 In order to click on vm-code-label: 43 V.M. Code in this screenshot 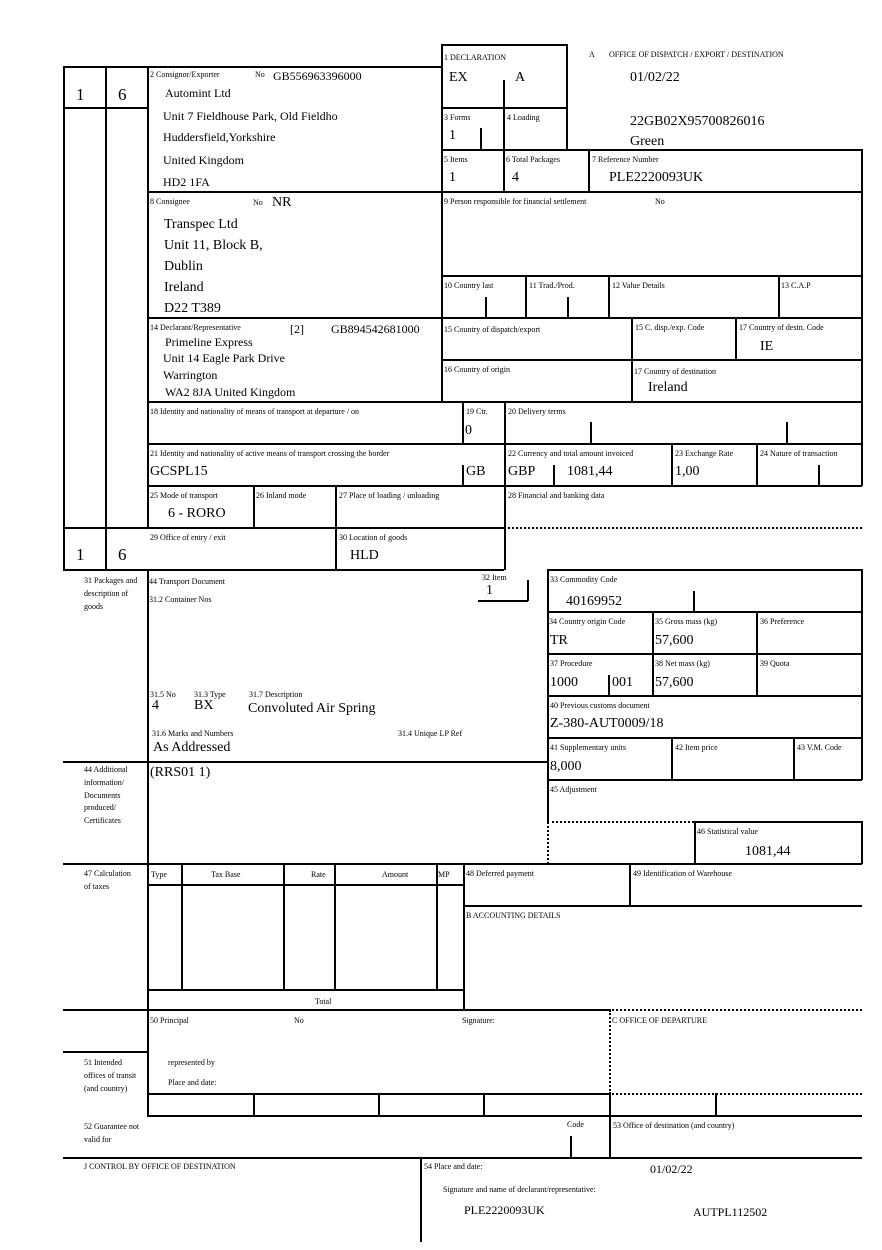, I will do `click(819, 747)`.